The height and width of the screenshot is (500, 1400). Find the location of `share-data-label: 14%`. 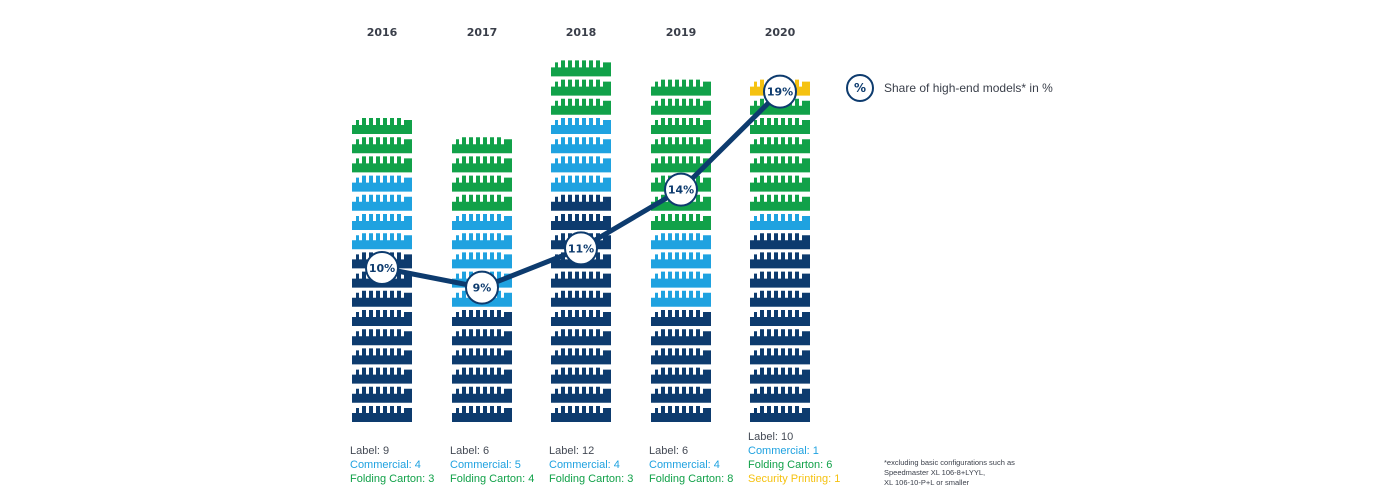

share-data-label: 14% is located at coordinates (681, 190).